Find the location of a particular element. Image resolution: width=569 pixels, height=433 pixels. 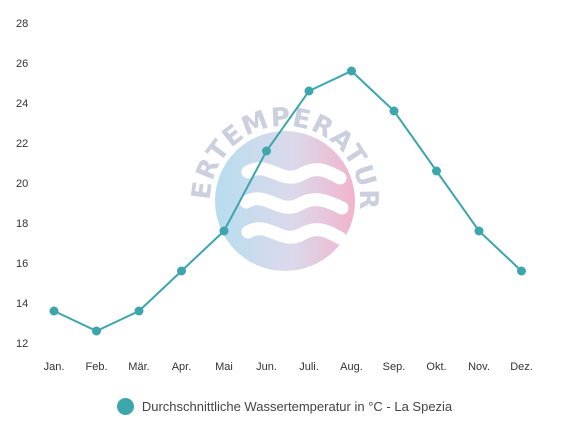

y-tick-label: 16 is located at coordinates (22, 264).